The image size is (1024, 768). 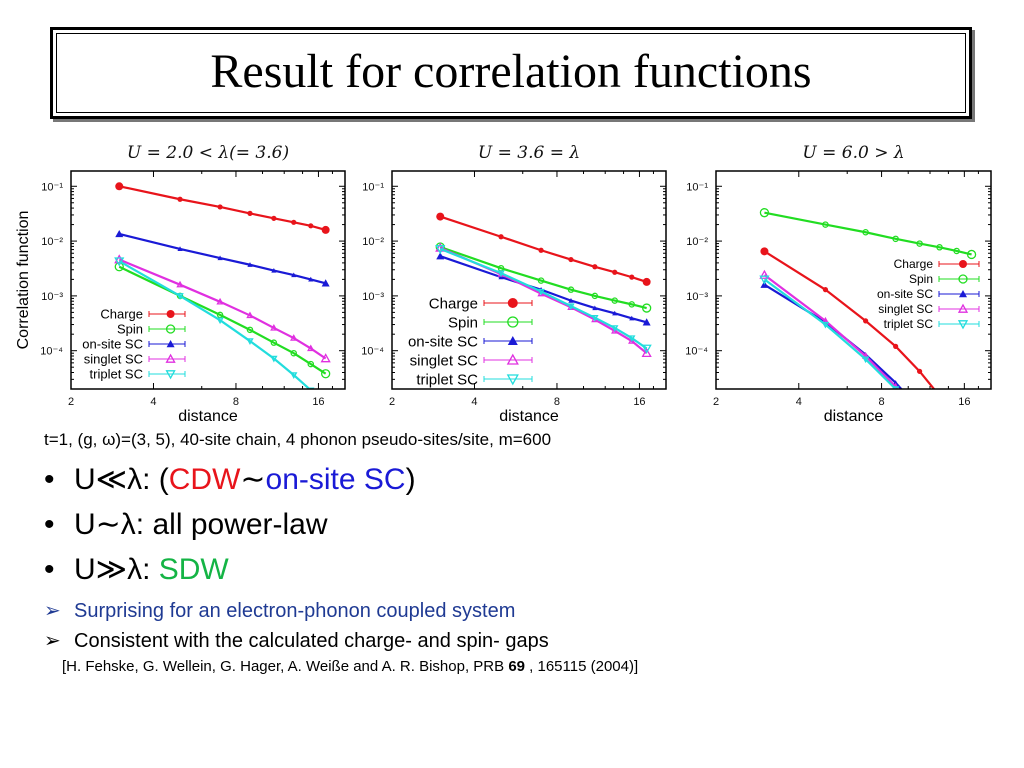 What do you see at coordinates (529, 280) in the screenshot?
I see `plot-frame` at bounding box center [529, 280].